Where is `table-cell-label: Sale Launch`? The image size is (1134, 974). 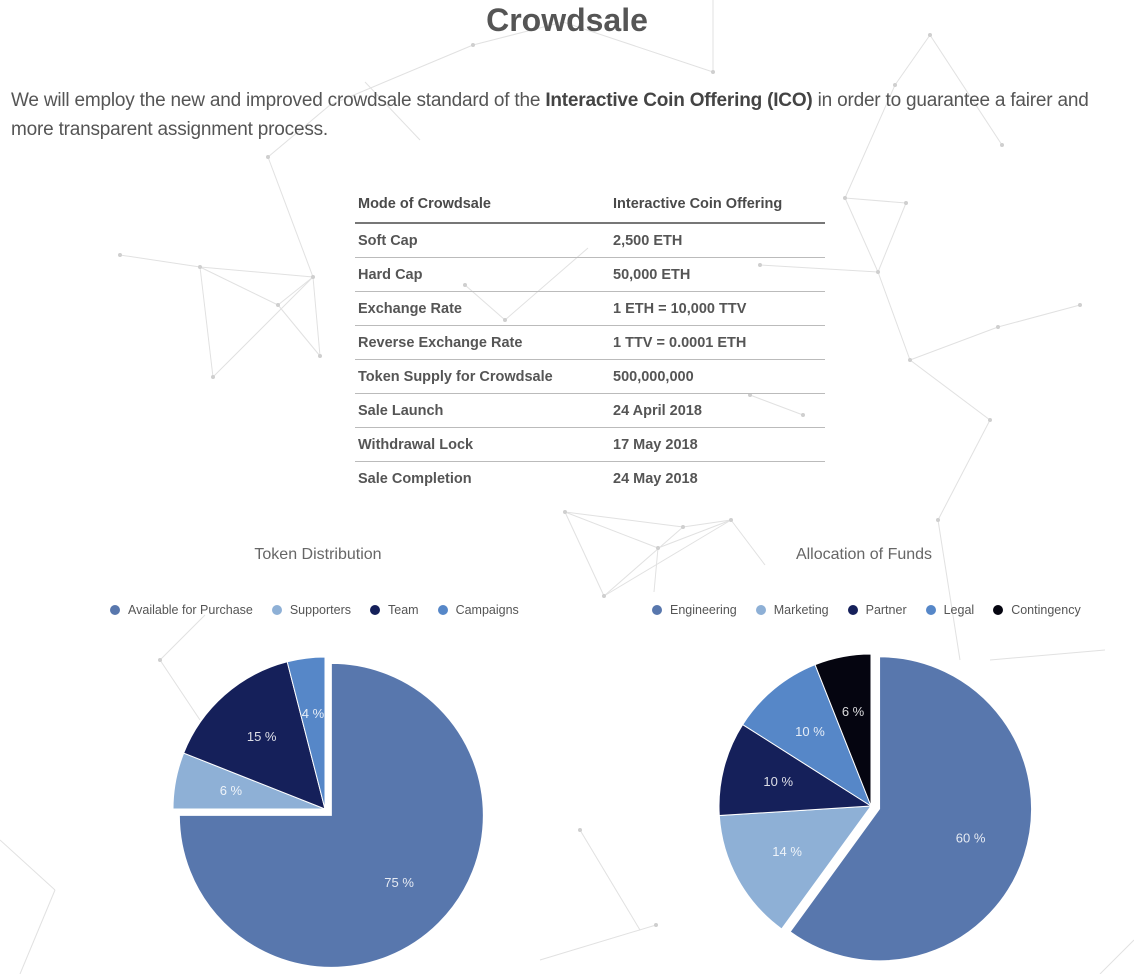
table-cell-label: Sale Launch is located at coordinates (482, 410).